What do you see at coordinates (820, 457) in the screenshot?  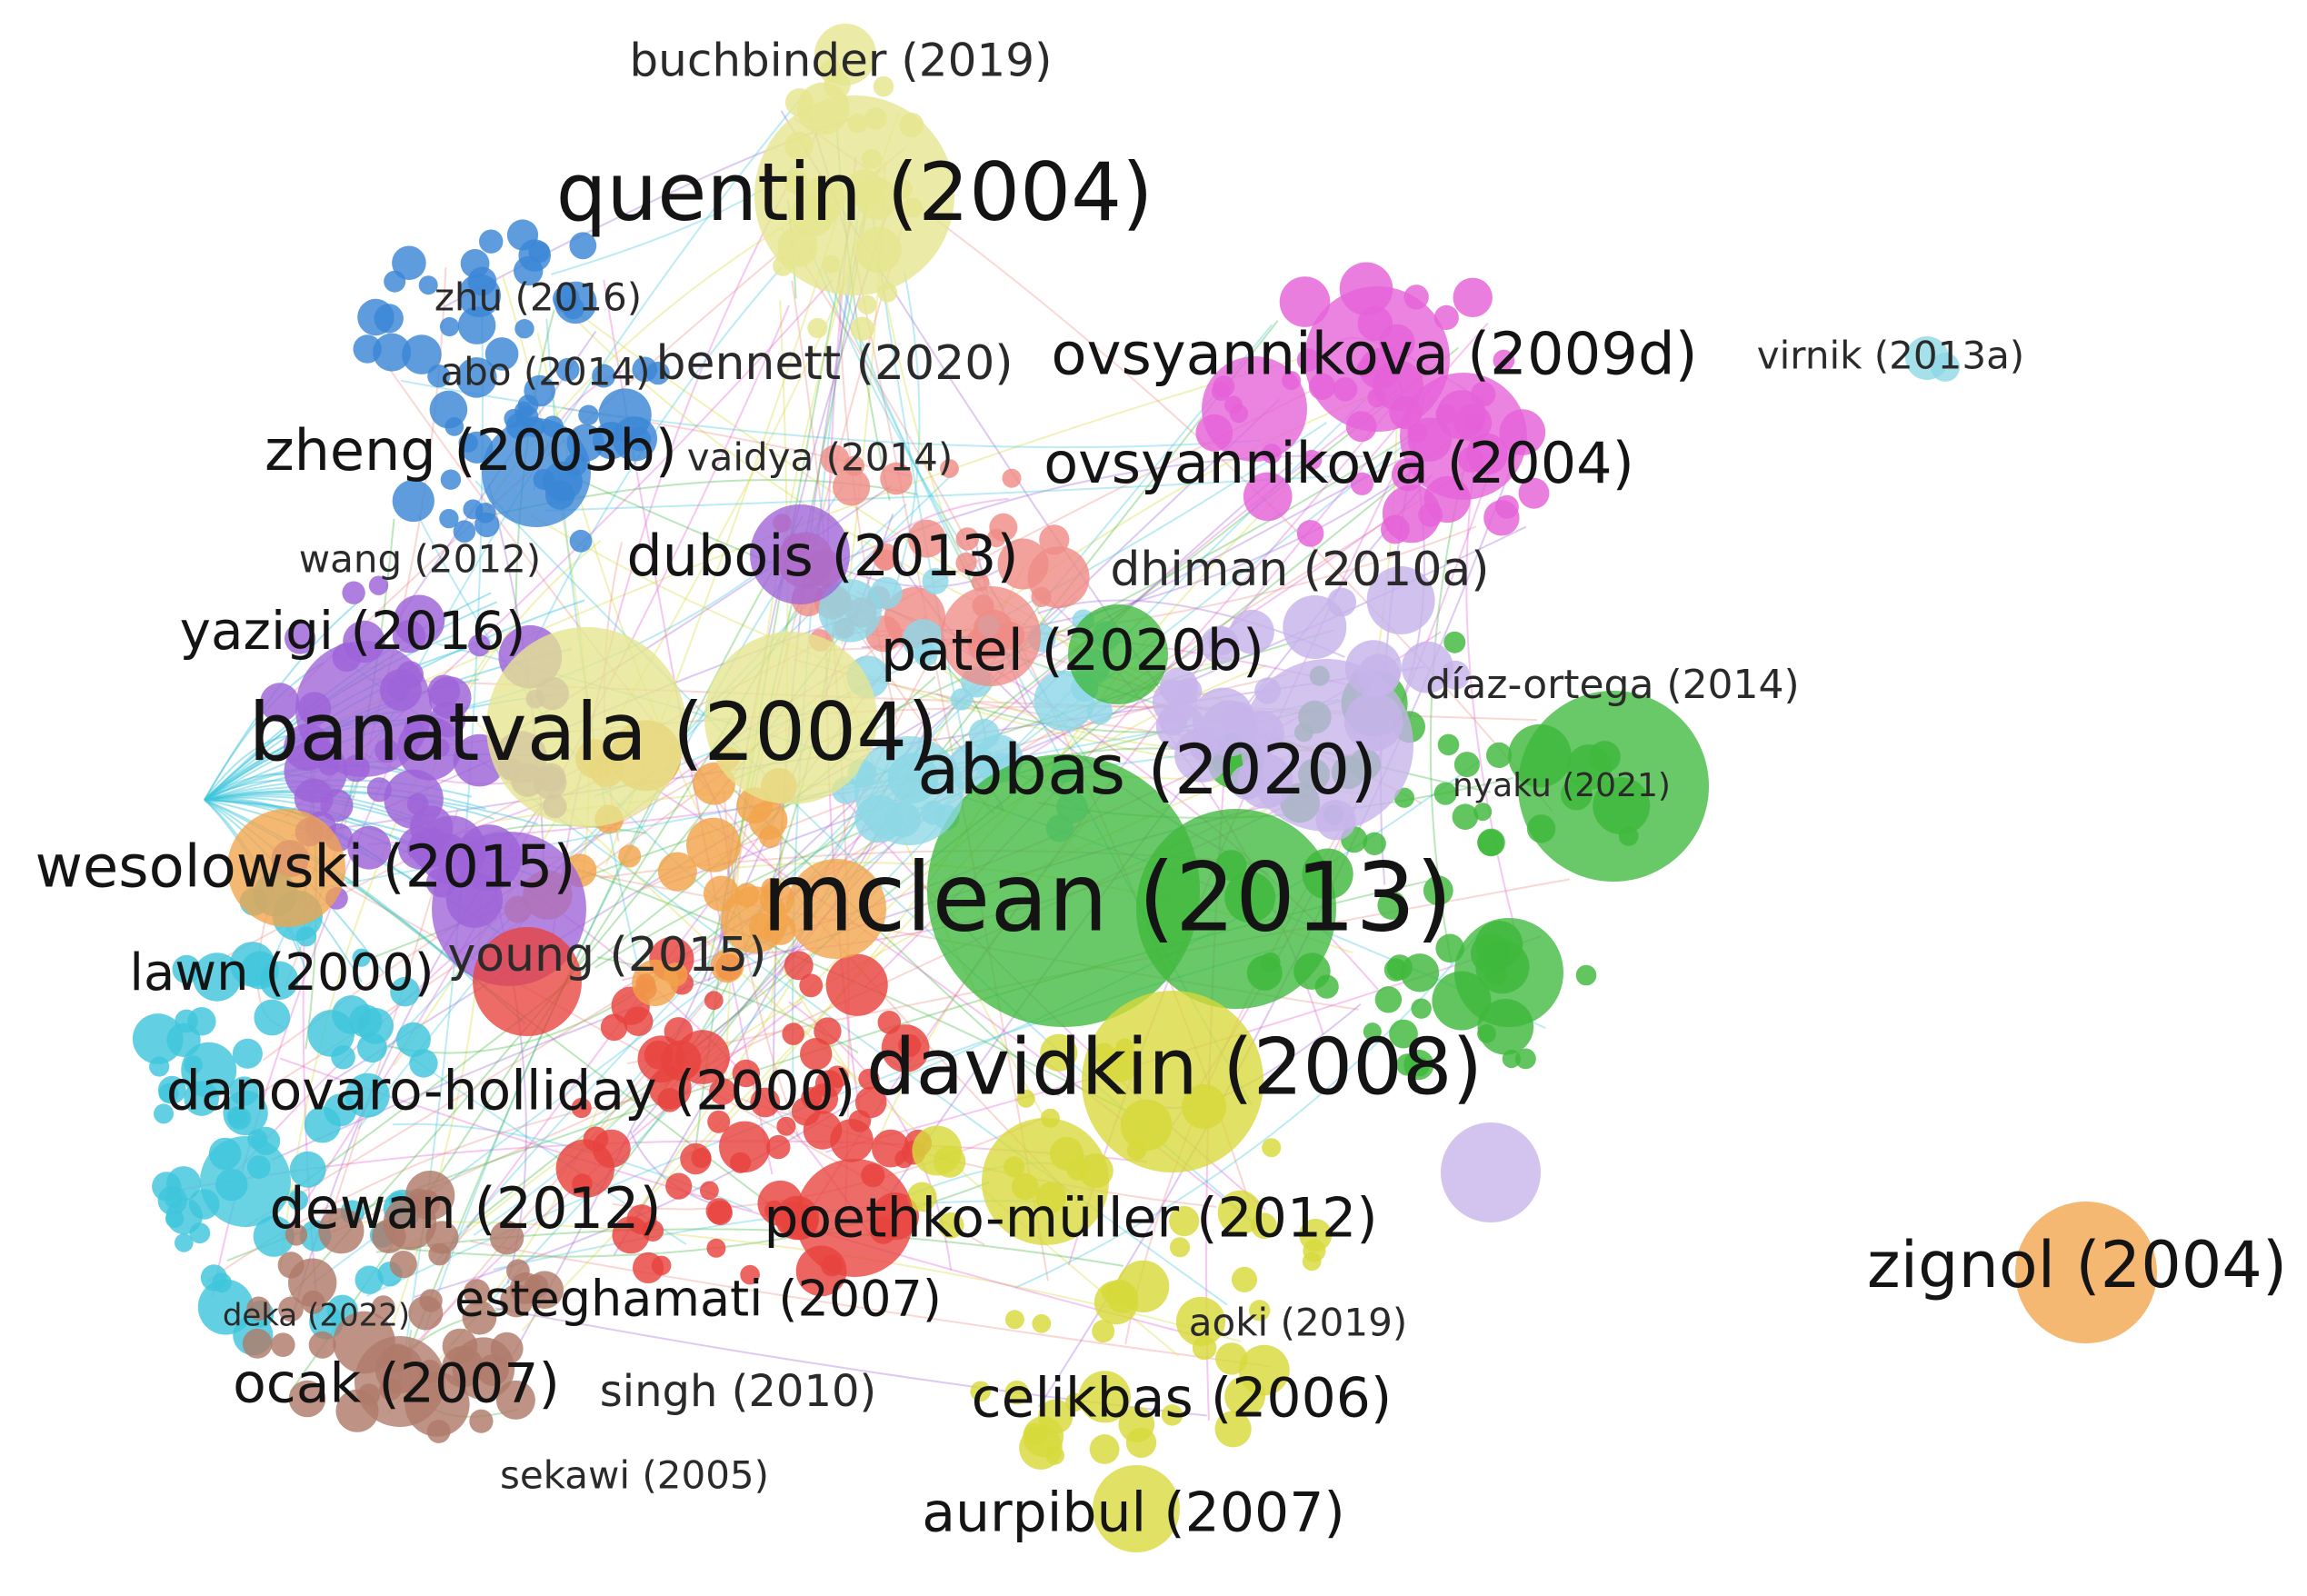 I see `label-vaidya-2014: vaidya (2014)` at bounding box center [820, 457].